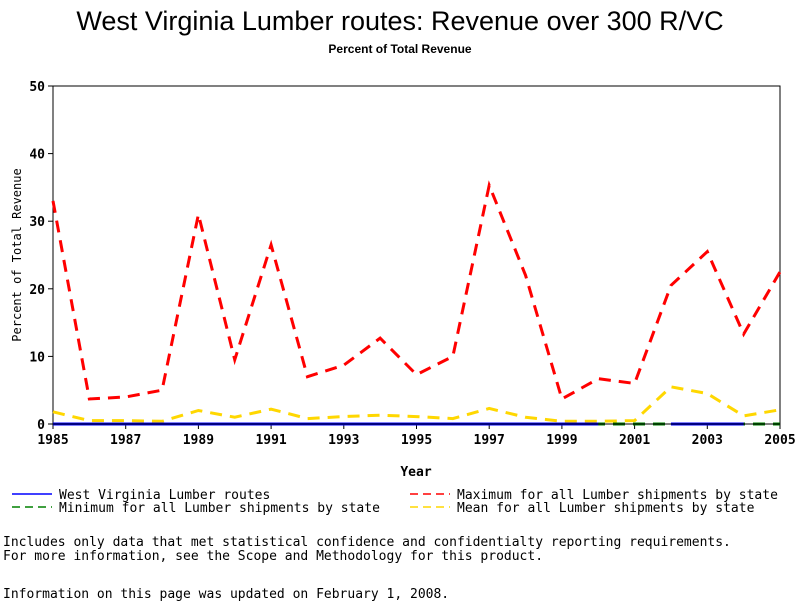  Describe the element at coordinates (416, 440) in the screenshot. I see `x-tick-label: 1995` at that location.